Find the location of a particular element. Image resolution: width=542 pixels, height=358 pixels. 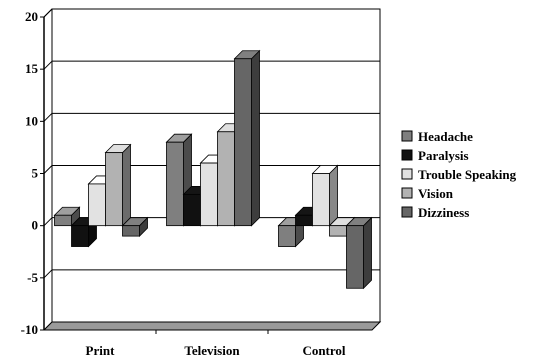

x-category-label: Television is located at coordinates (212, 350).